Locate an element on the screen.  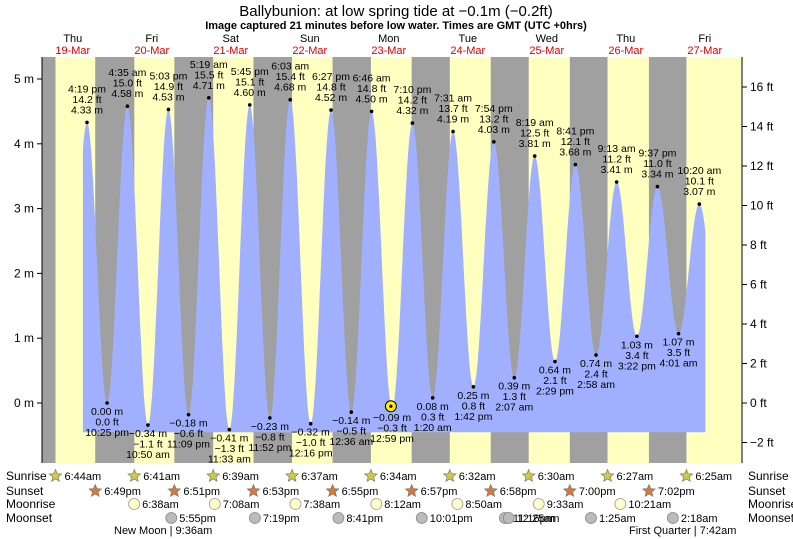
high-tide-metres: 4.52 m is located at coordinates (331, 98).